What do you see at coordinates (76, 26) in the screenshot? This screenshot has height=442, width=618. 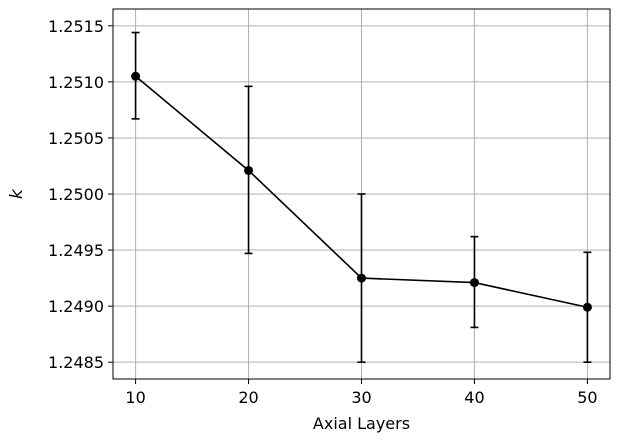 I see `y-tick-label: 1.2515` at bounding box center [76, 26].